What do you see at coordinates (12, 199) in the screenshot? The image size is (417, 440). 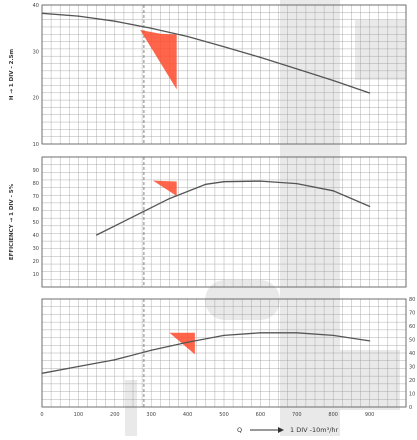 I see `y-axis-unit: 1 DIV - 5%` at bounding box center [12, 199].